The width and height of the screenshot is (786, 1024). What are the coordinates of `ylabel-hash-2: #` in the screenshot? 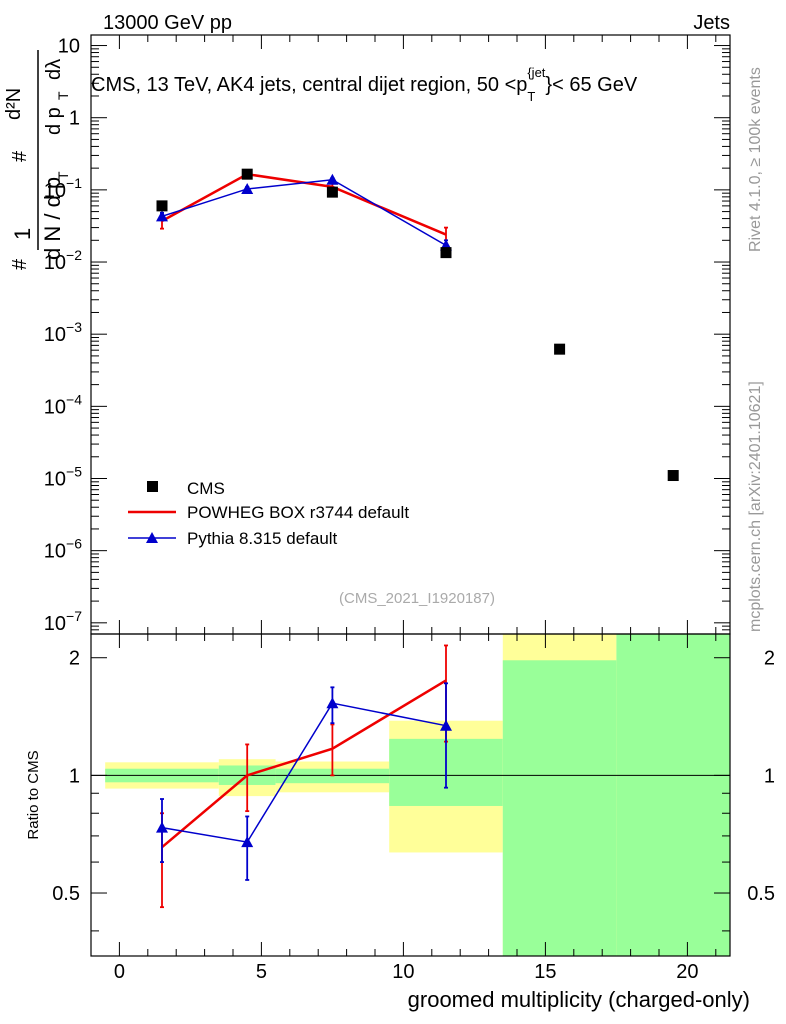 It's located at (20, 156).